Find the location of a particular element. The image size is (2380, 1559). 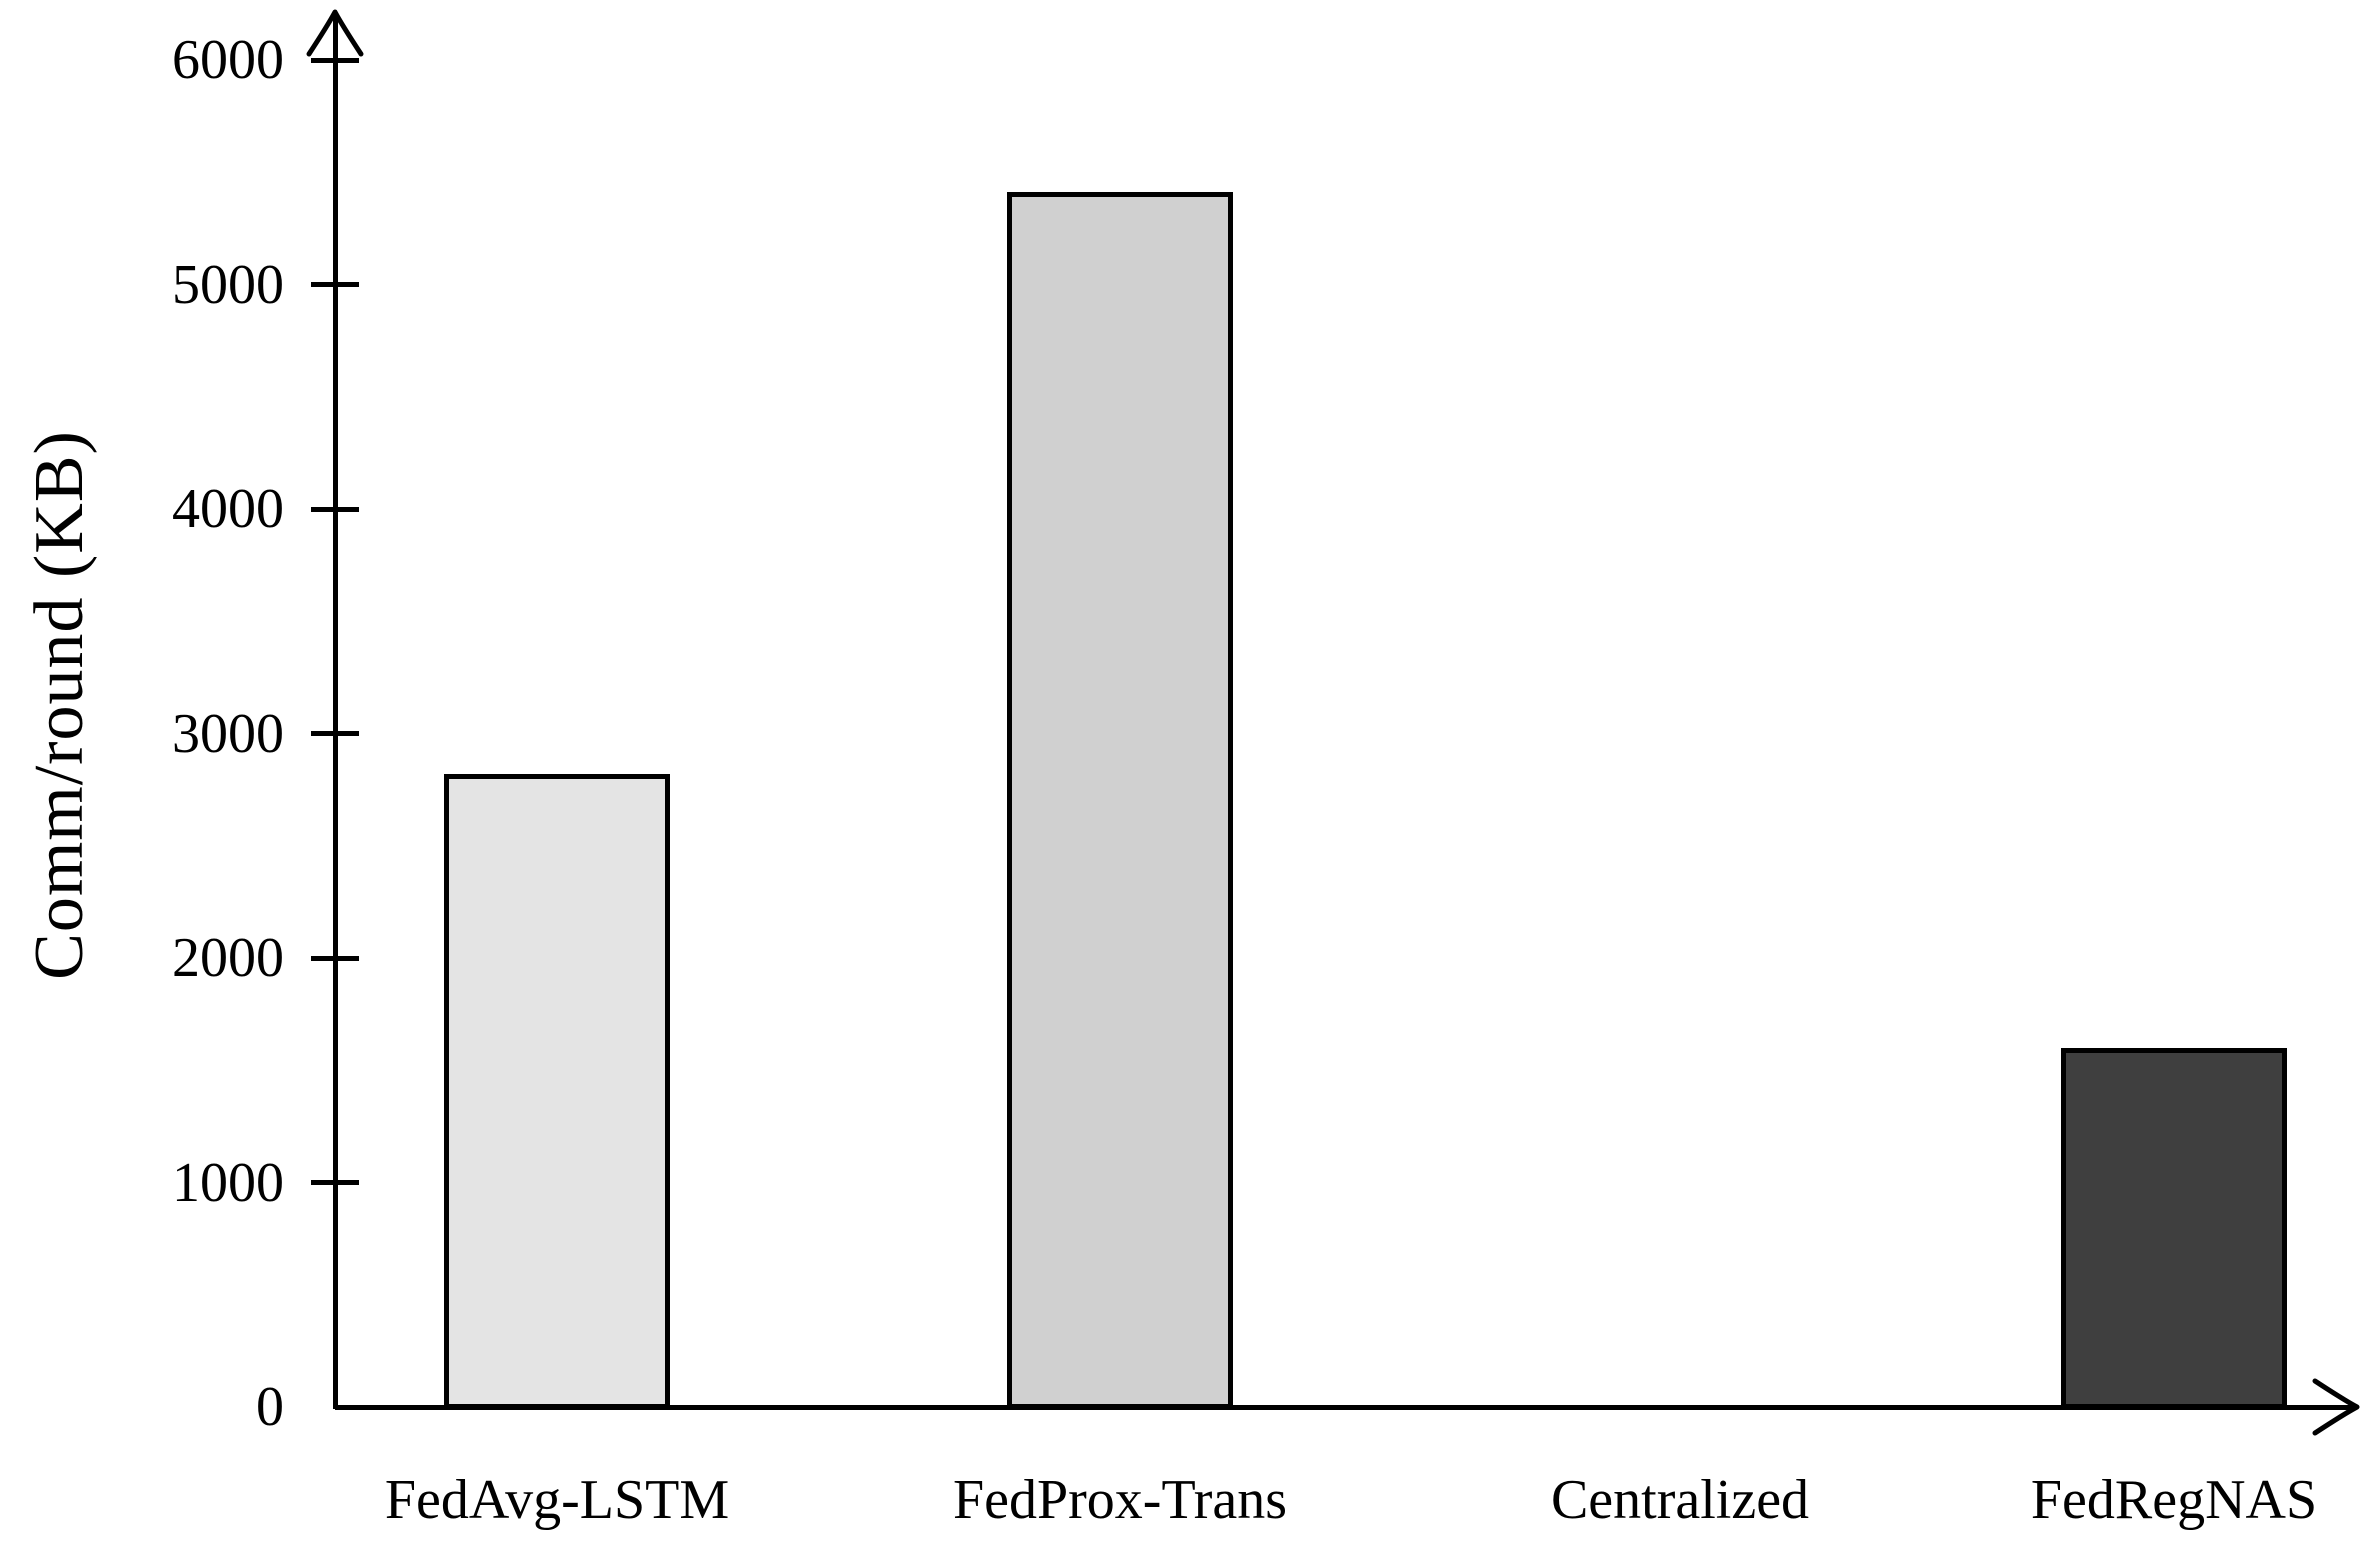

bar-FedRegNAS is located at coordinates (2174, 1228).